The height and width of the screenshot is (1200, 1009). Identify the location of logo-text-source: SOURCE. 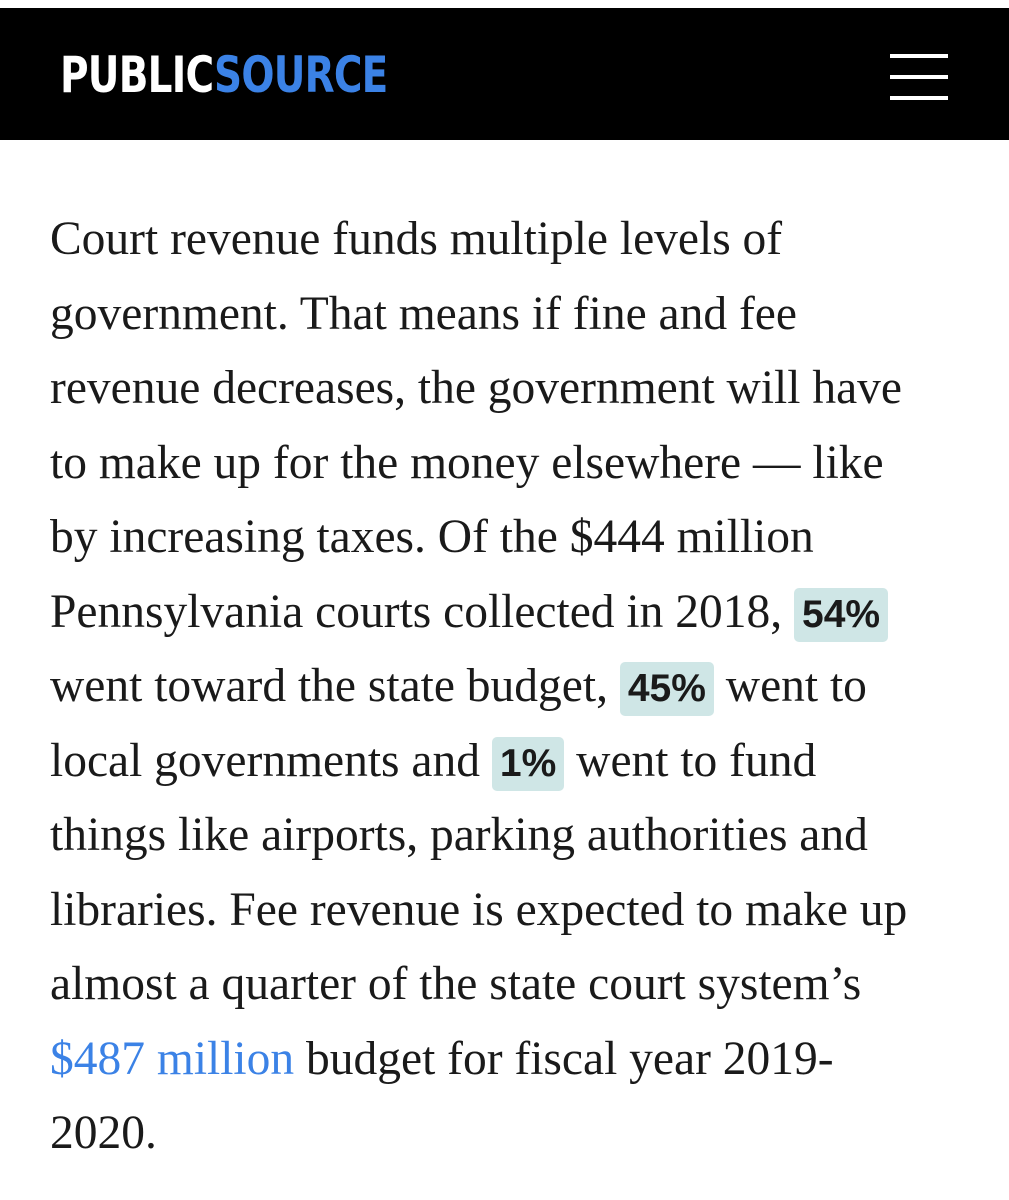
(301, 75).